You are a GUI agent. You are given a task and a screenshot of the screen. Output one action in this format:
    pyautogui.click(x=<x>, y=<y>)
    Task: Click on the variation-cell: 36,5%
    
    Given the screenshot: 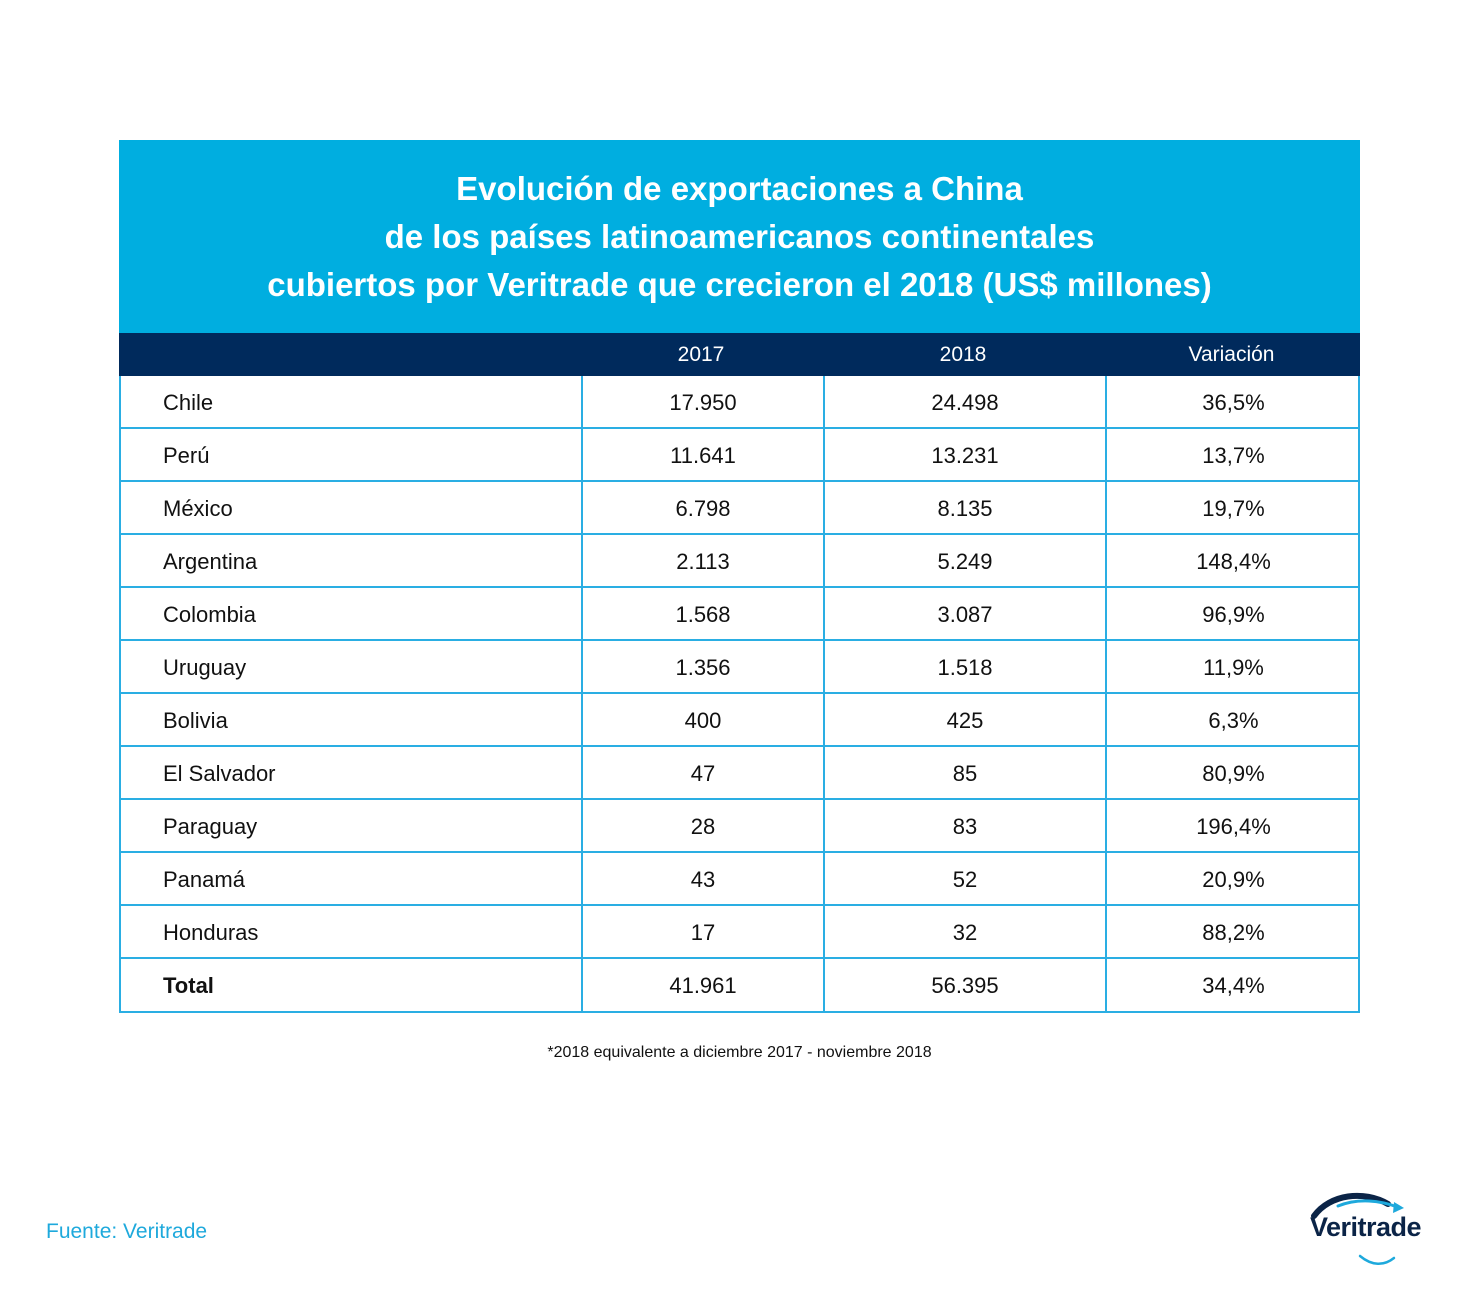 What is the action you would take?
    pyautogui.click(x=1233, y=402)
    